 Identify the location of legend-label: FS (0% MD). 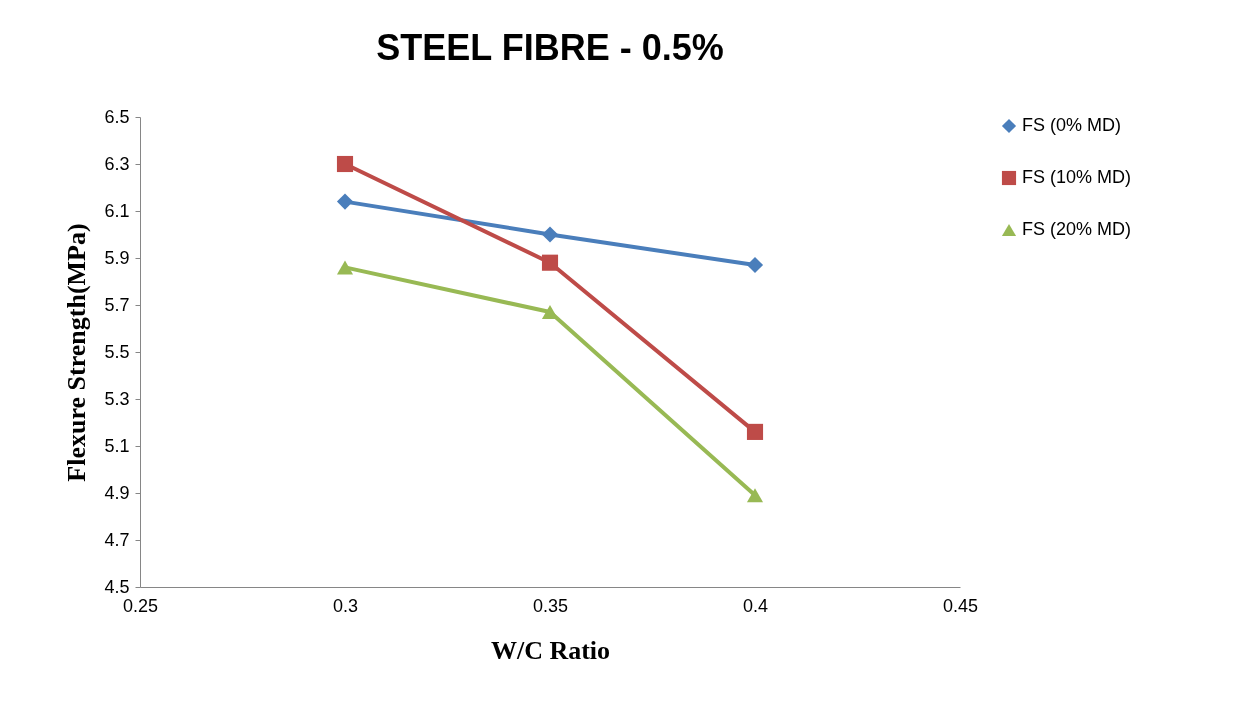
(1071, 125).